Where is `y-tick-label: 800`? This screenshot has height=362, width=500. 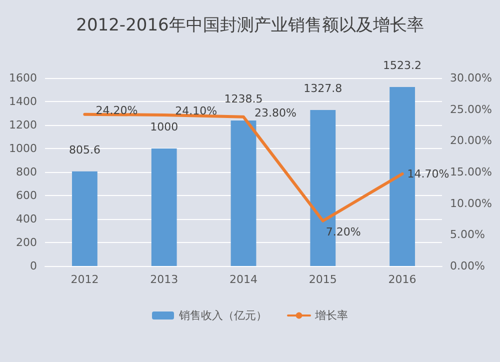 y-tick-label: 800 is located at coordinates (26, 172).